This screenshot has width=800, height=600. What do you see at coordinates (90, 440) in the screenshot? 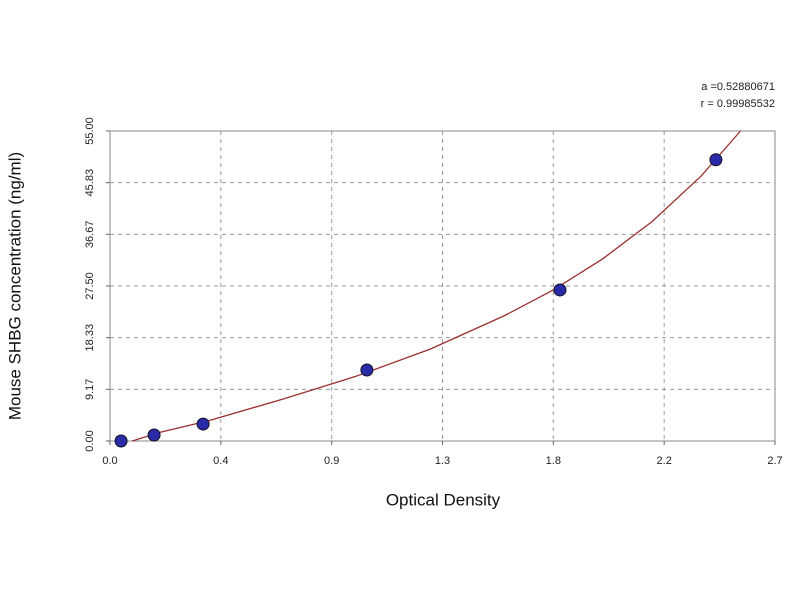
I see `y-tick-label: 0.00` at bounding box center [90, 440].